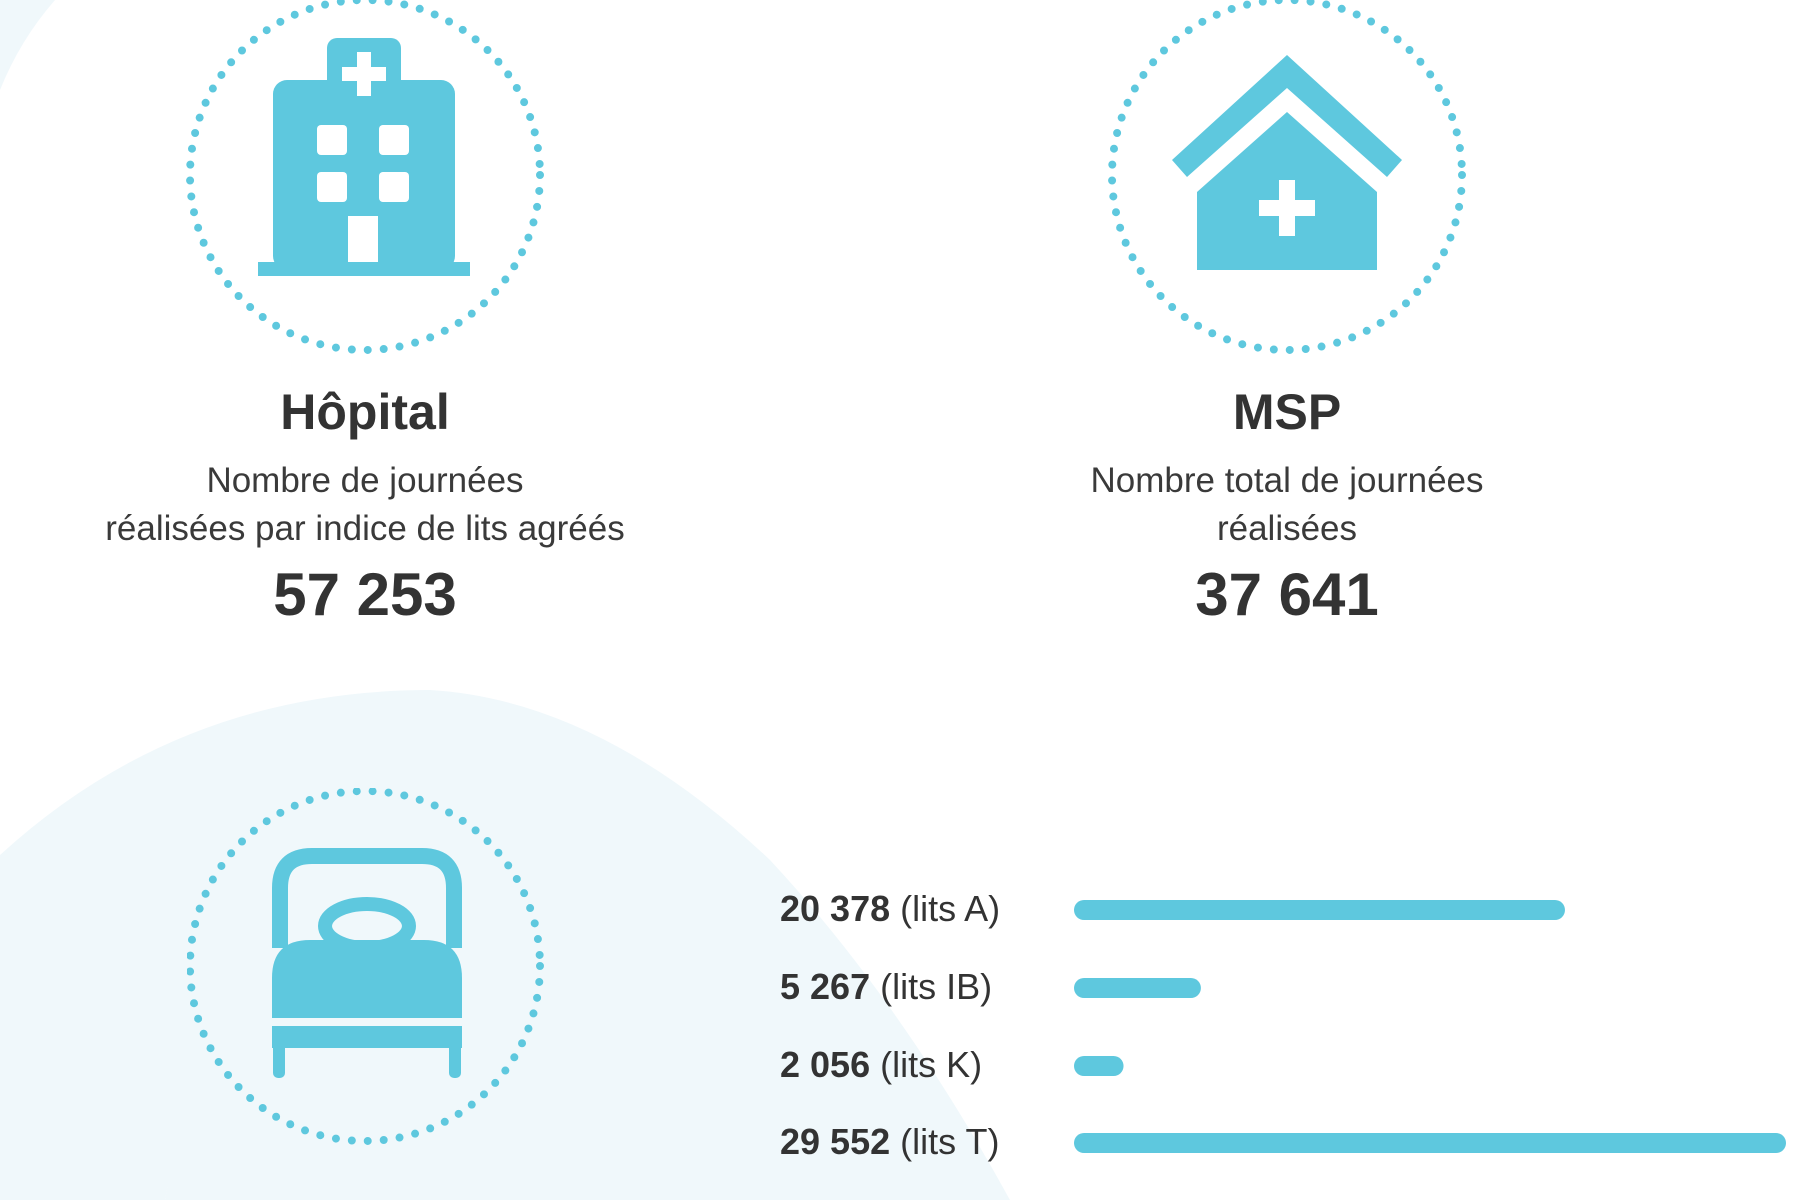 This screenshot has height=1200, width=1800. I want to click on house-roof-shape, so click(1287, 116).